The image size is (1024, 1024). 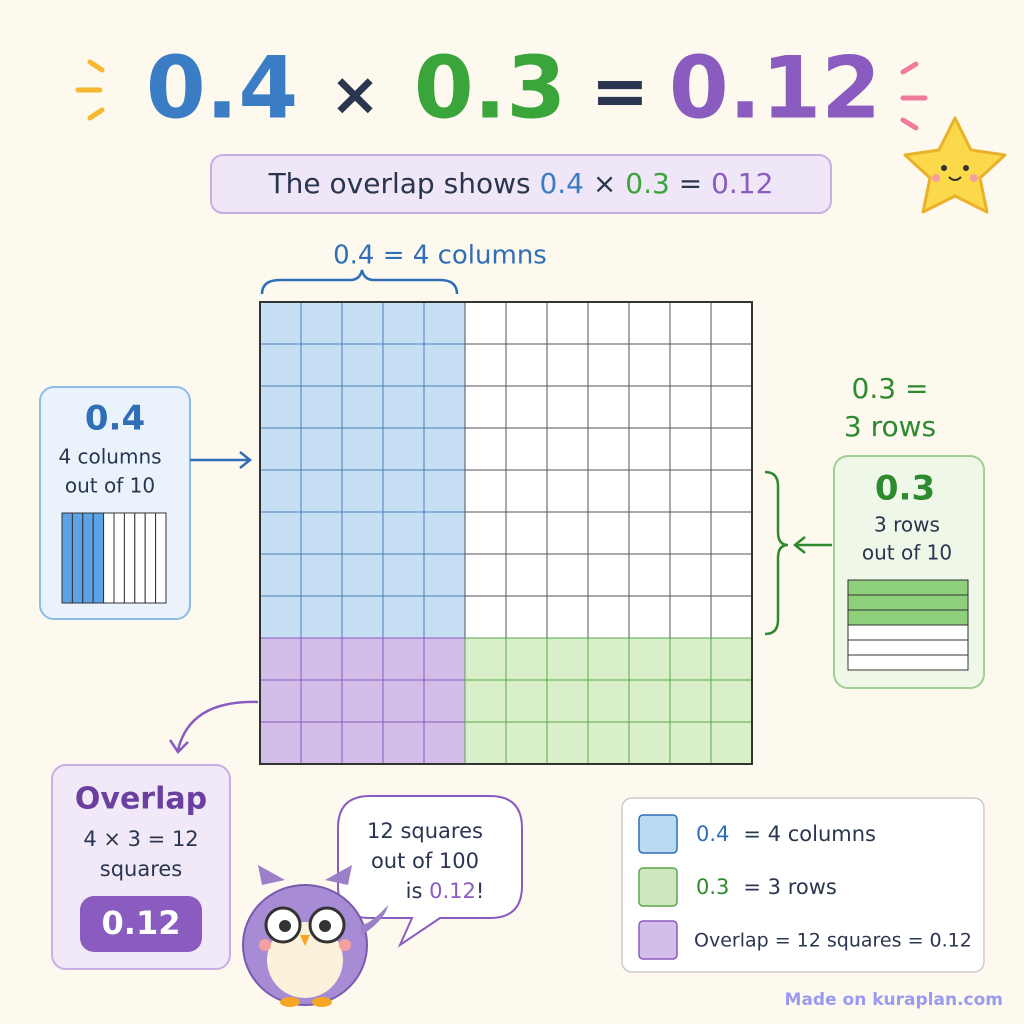 I want to click on right-box-line1: 3 rows, so click(x=907, y=525).